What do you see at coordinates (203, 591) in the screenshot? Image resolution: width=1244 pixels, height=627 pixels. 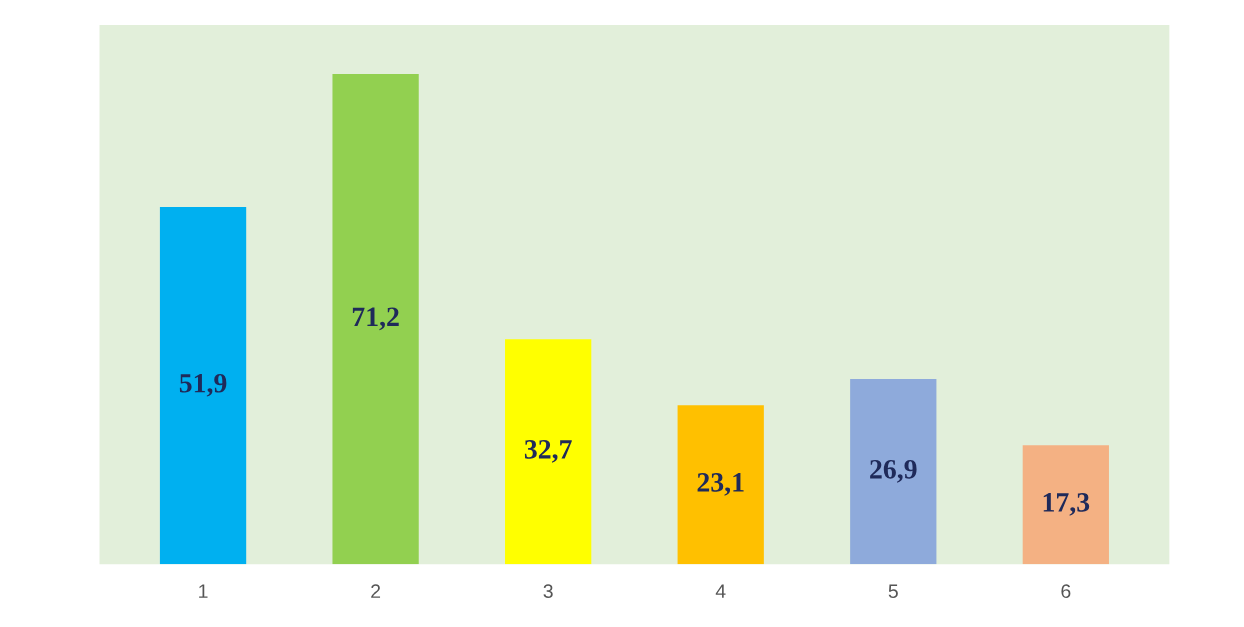 I see `x-tick-label: 1` at bounding box center [203, 591].